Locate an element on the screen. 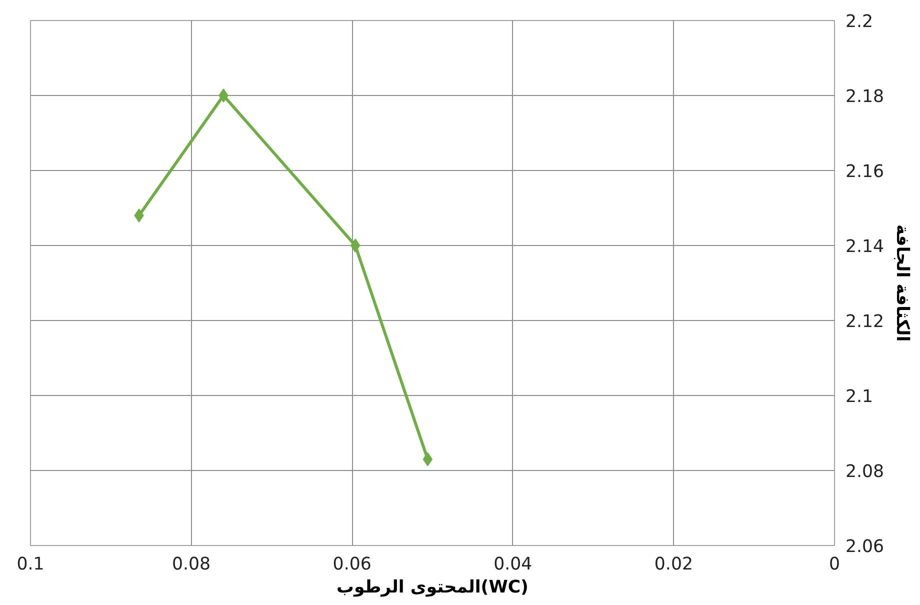 This screenshot has width=920, height=605. x-axis-title: المحتوى الرطوب(WC) is located at coordinates (432, 588).